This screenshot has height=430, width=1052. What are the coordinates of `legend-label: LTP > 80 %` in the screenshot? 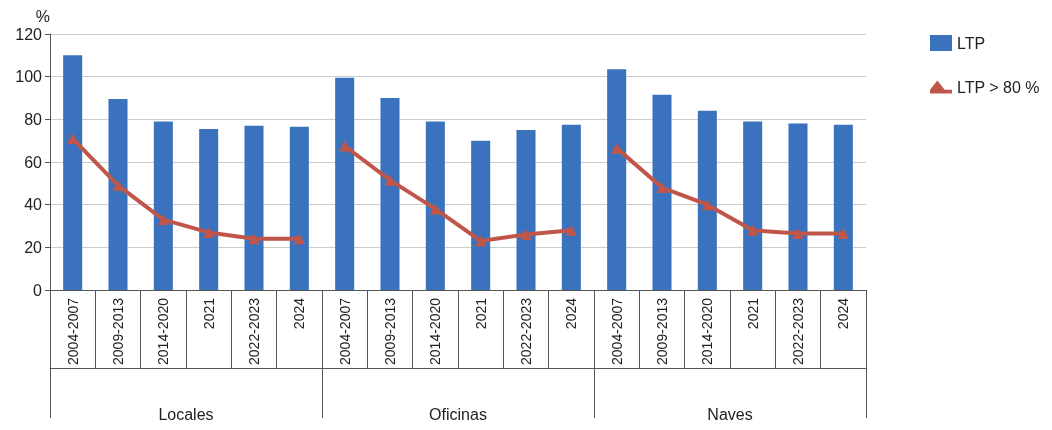 It's located at (998, 87).